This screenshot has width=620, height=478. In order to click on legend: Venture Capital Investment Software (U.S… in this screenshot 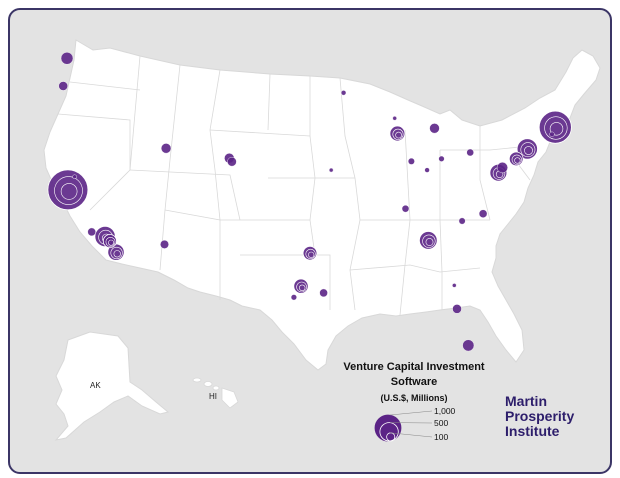, I will do `click(414, 401)`.